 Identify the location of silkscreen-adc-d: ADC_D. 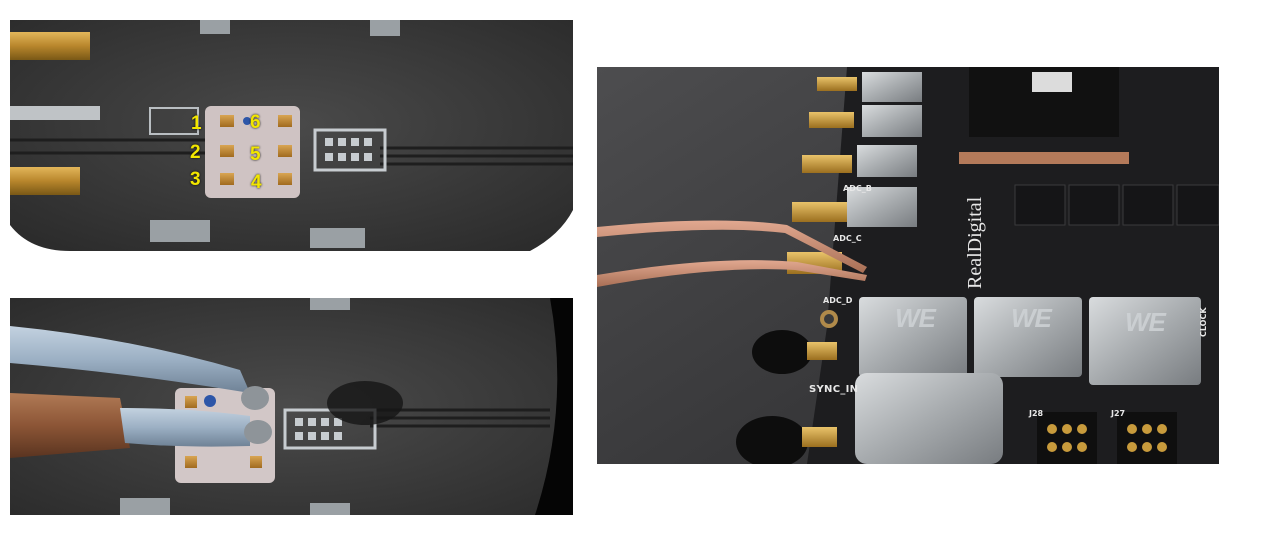
(838, 300).